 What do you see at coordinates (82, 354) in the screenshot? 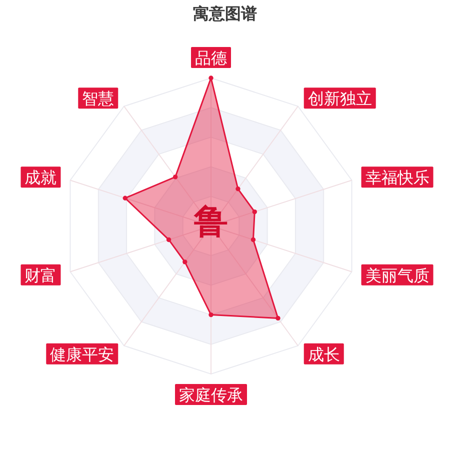
I see `spoke-label: 健康平安` at bounding box center [82, 354].